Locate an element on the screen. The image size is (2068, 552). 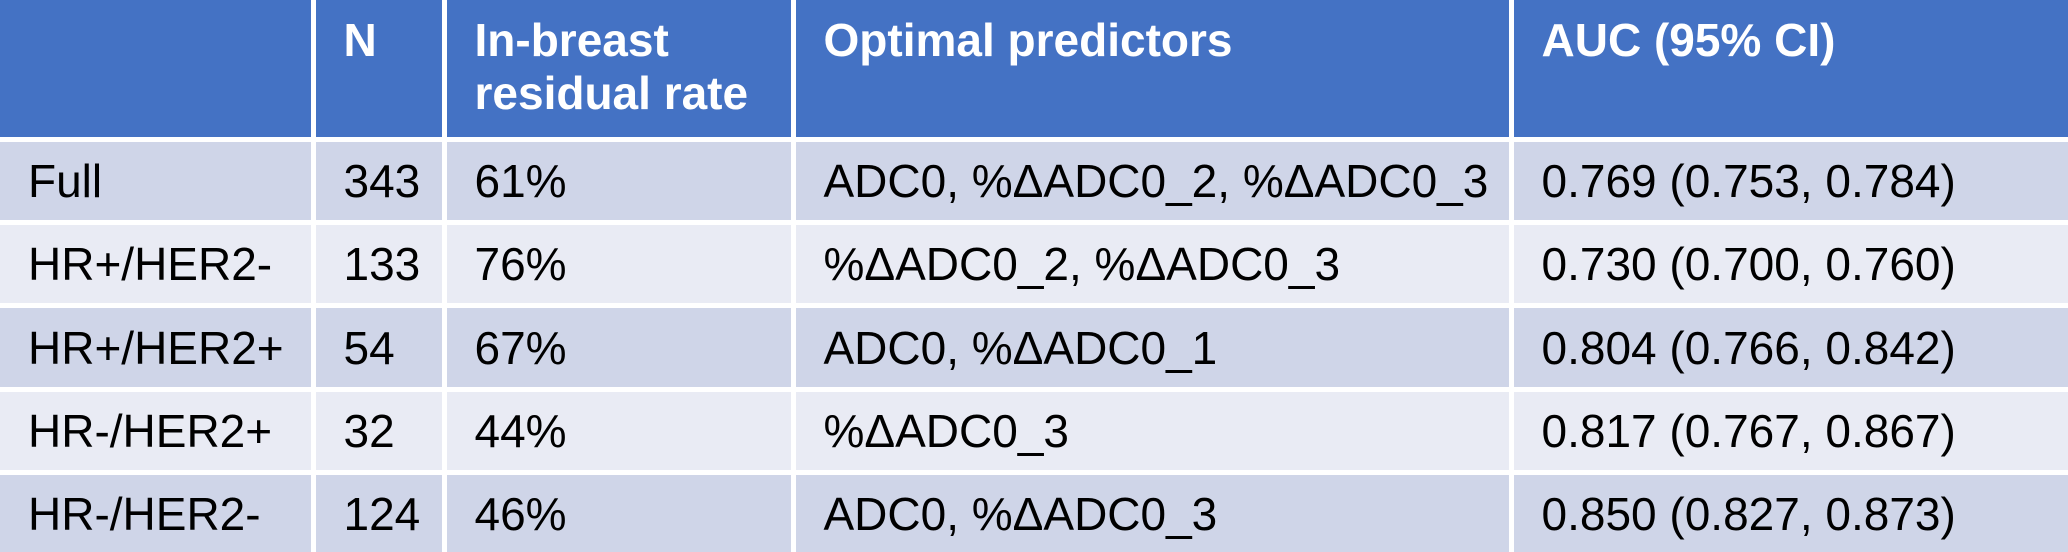
column-header-auc: AUC (95% CI) is located at coordinates (1788, 71).